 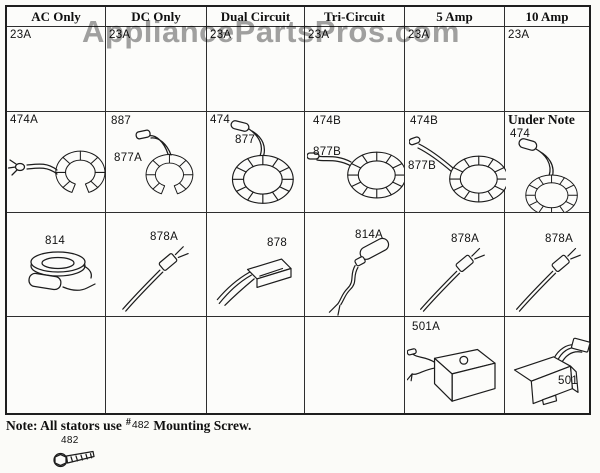 What do you see at coordinates (61, 271) in the screenshot?
I see `coiled-wire-icon` at bounding box center [61, 271].